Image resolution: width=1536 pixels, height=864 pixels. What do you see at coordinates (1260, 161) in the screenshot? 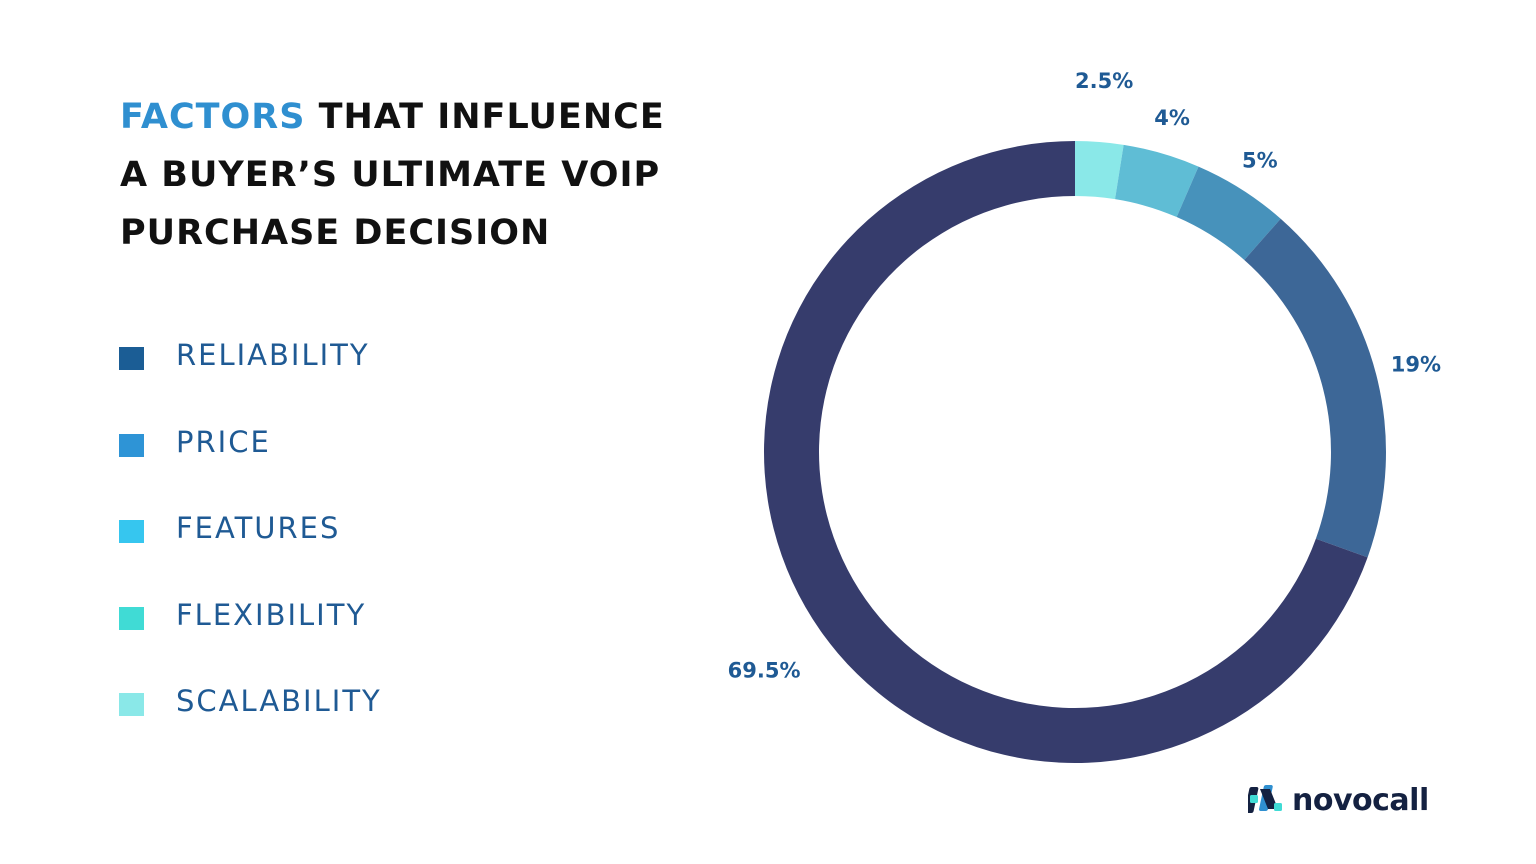
I see `data-label-features: 5%` at bounding box center [1260, 161].